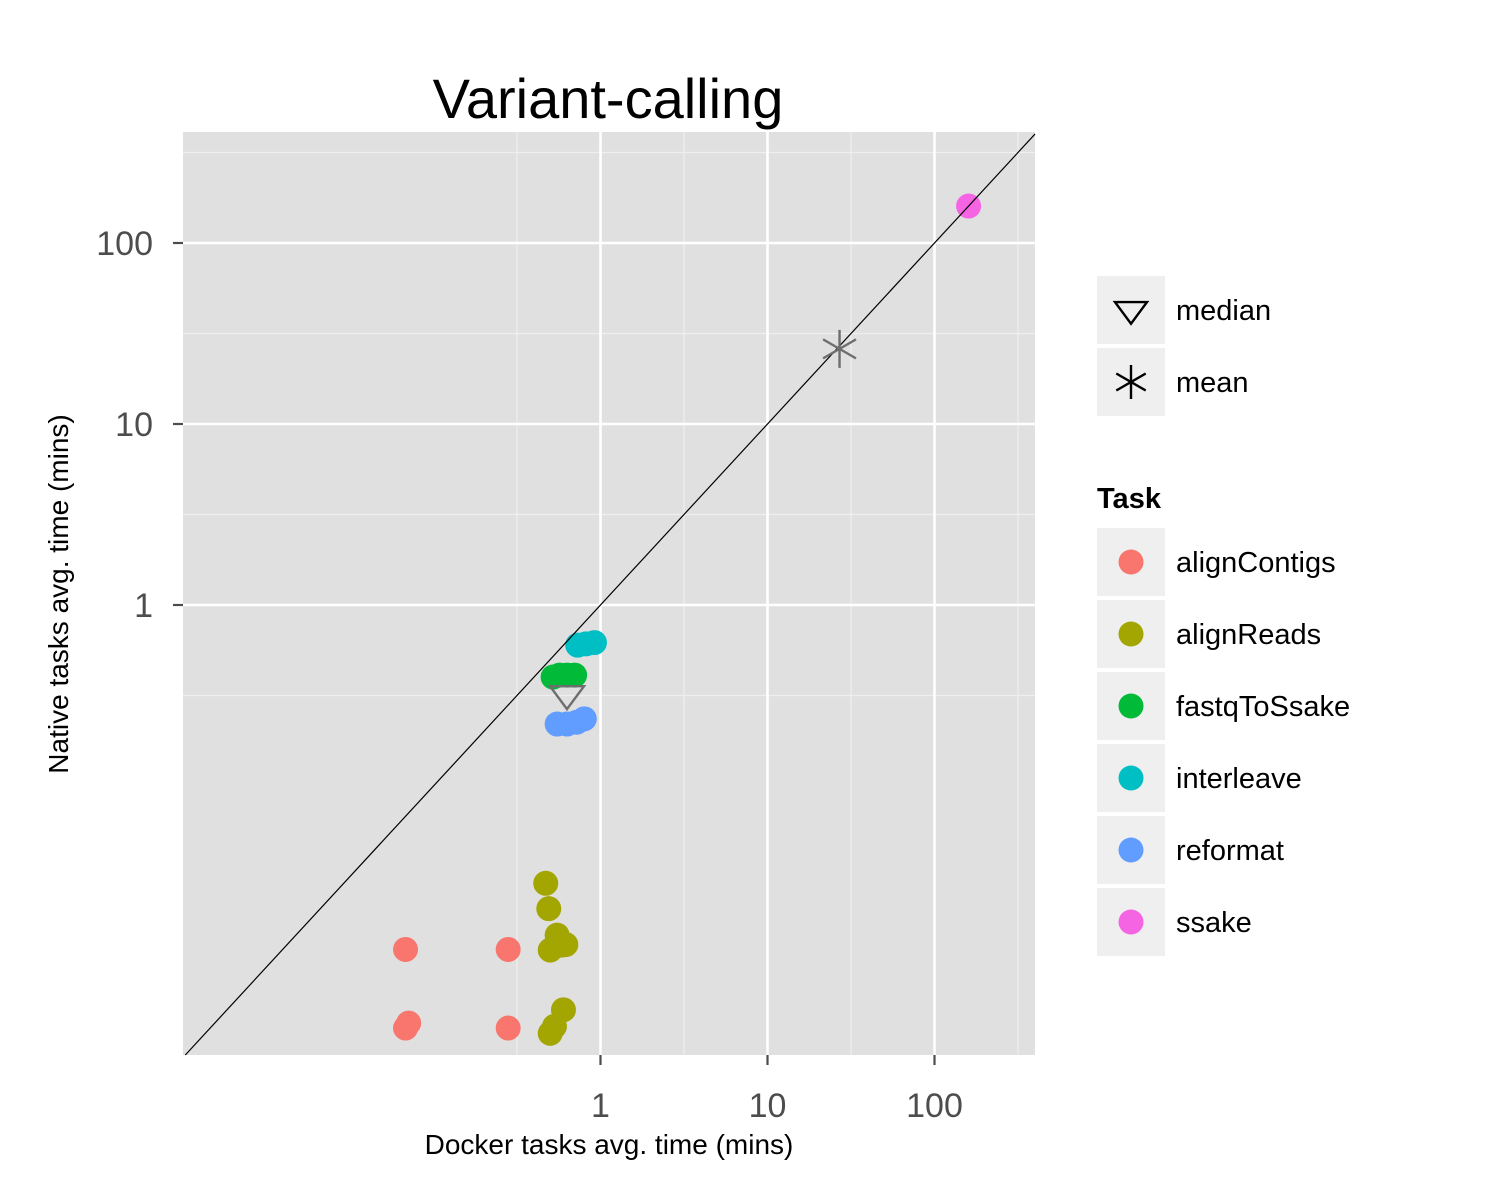 The height and width of the screenshot is (1200, 1500). What do you see at coordinates (584, 719) in the screenshot?
I see `point-reformat` at bounding box center [584, 719].